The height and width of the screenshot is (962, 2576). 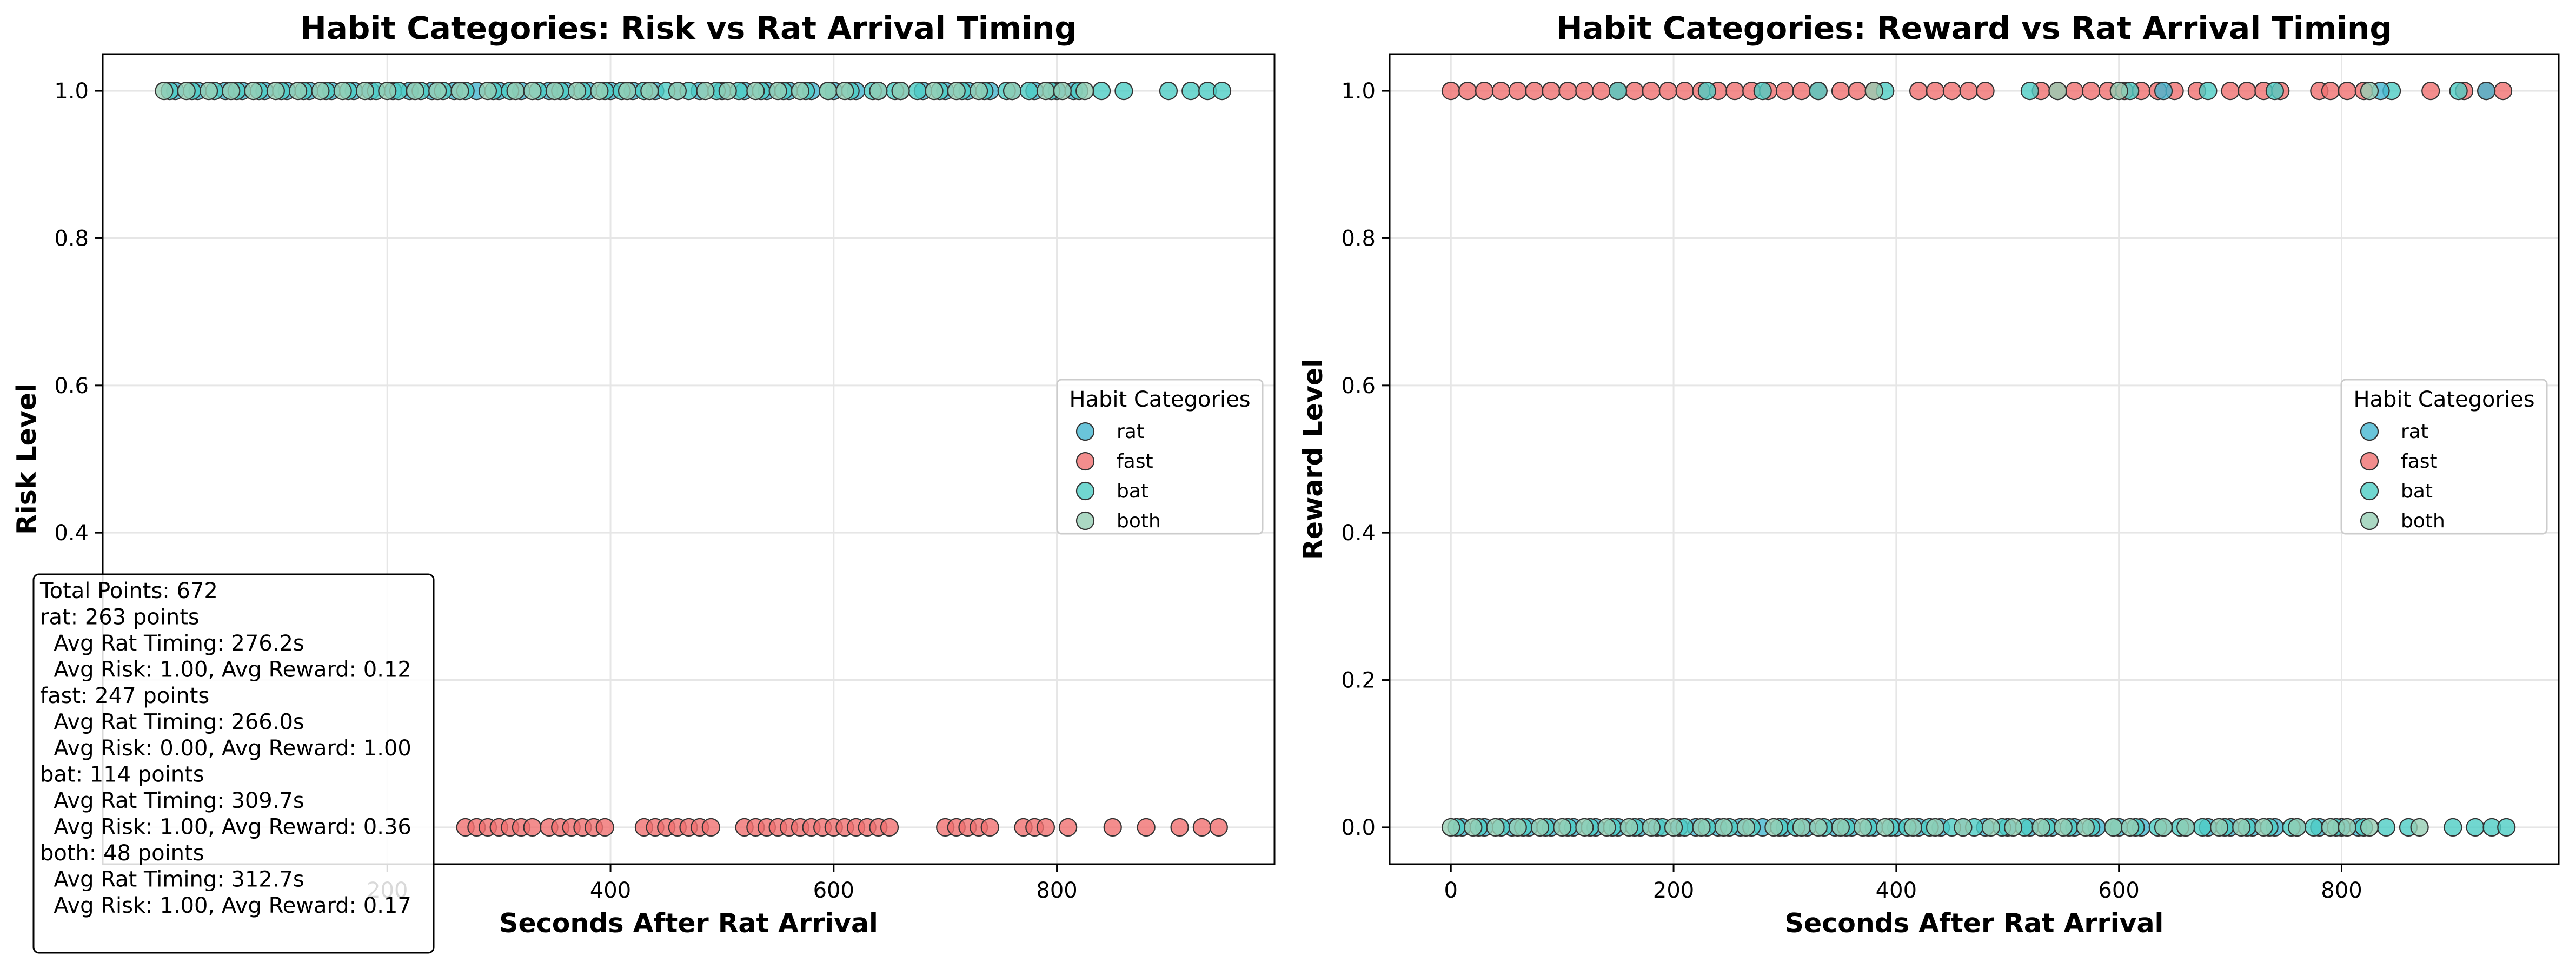 I want to click on legend-marker-bat, so click(x=1085, y=491).